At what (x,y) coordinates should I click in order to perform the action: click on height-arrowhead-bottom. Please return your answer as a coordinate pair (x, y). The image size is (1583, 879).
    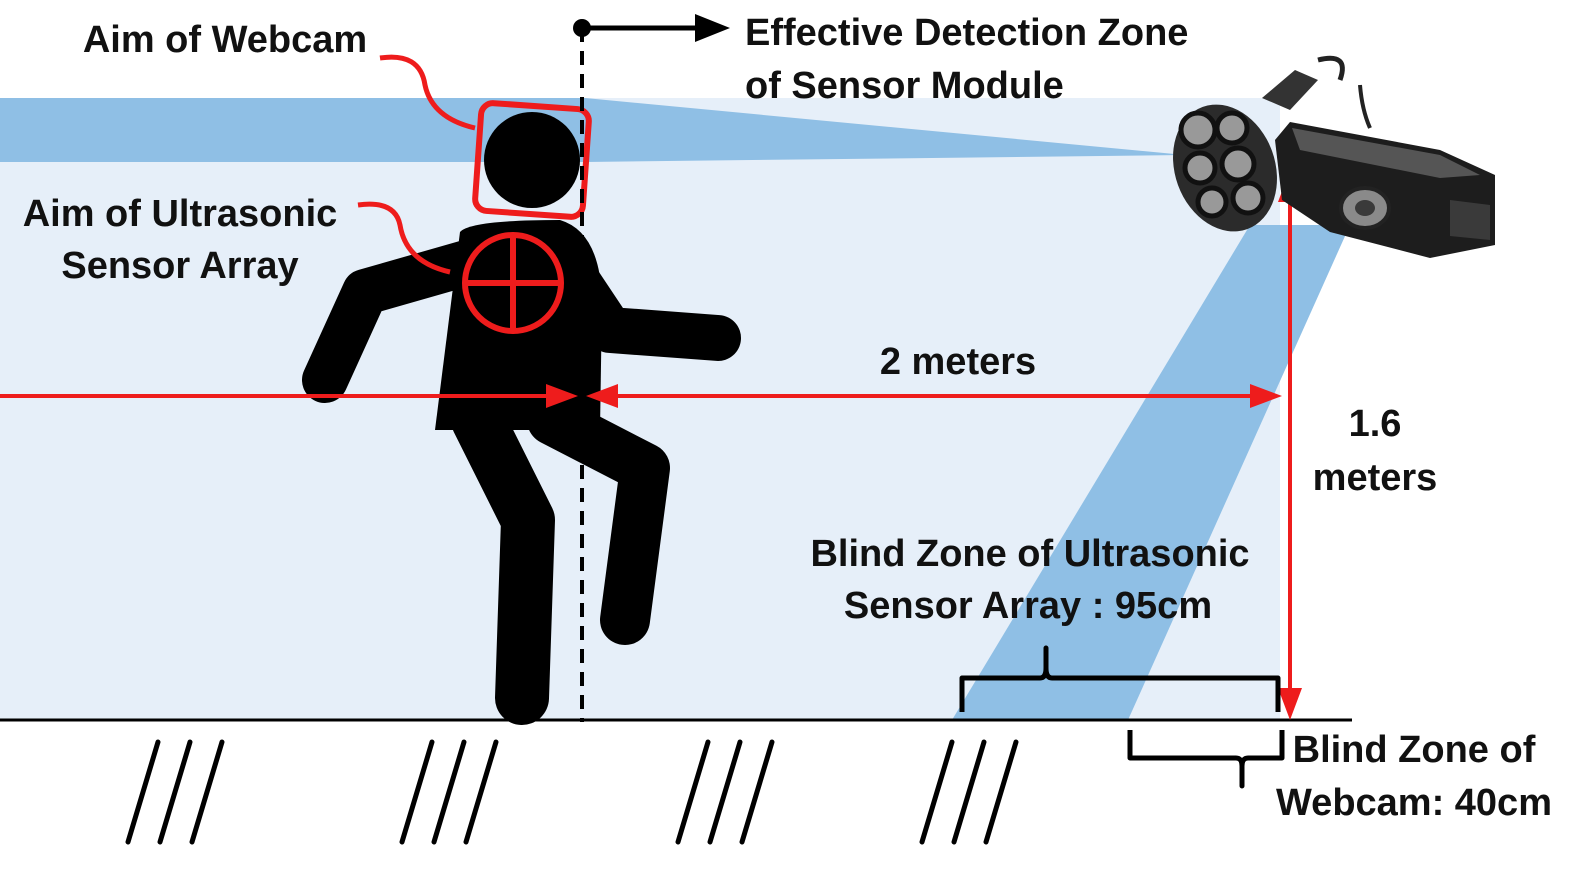
    Looking at the image, I should click on (1290, 704).